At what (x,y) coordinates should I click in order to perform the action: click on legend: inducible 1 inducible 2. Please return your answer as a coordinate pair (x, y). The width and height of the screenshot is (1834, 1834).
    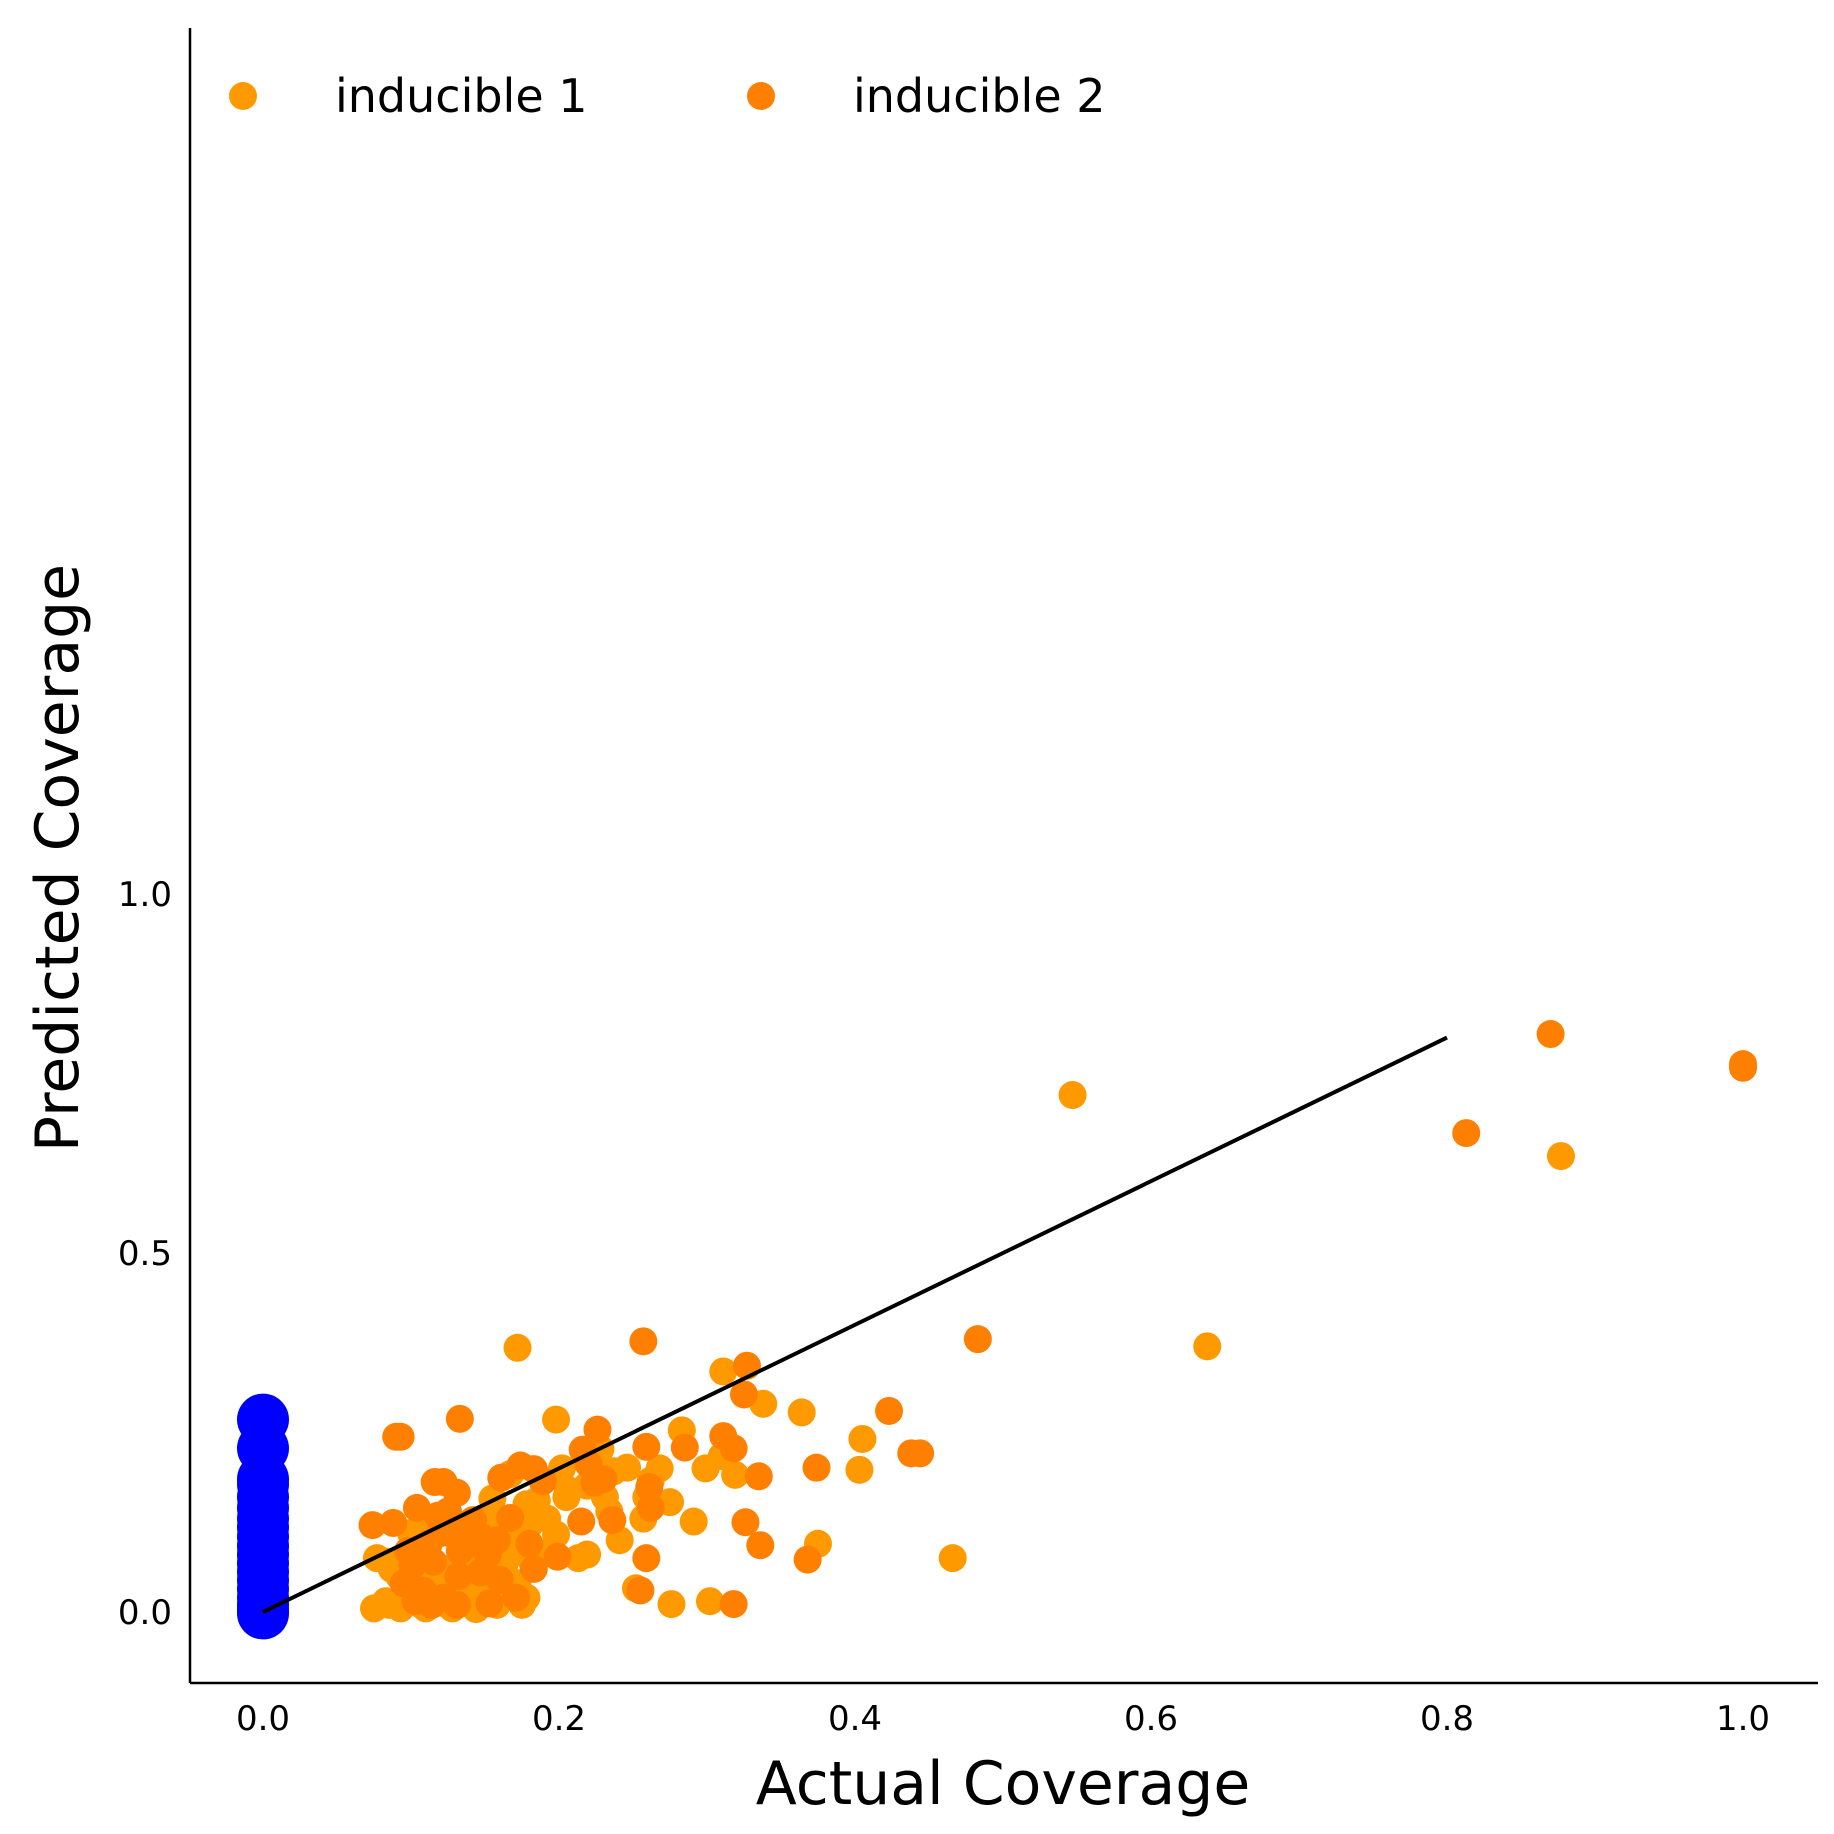
    Looking at the image, I should click on (667, 96).